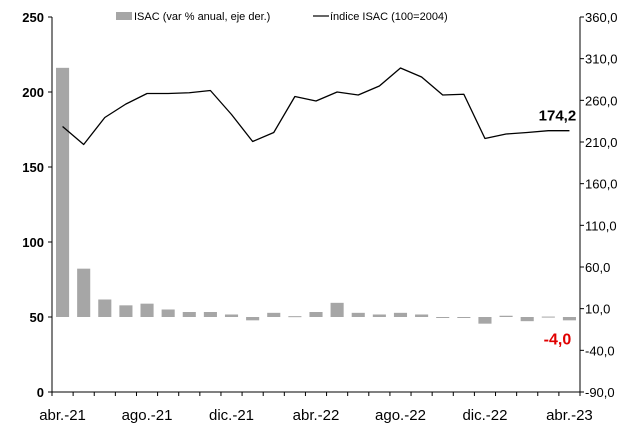 The width and height of the screenshot is (637, 426). What do you see at coordinates (484, 415) in the screenshot?
I see `x-tick-label: dic.-22` at bounding box center [484, 415].